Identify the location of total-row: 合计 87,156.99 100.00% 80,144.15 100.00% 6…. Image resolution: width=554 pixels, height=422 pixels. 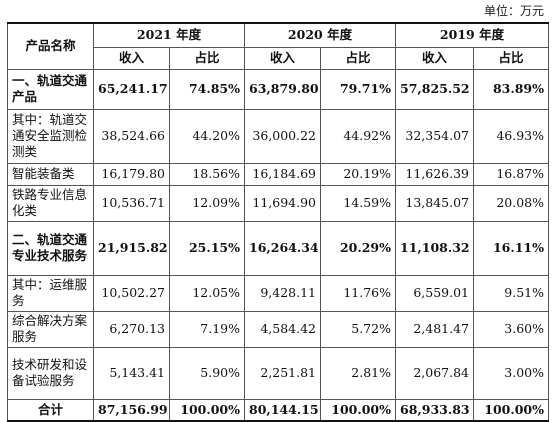
(278, 410).